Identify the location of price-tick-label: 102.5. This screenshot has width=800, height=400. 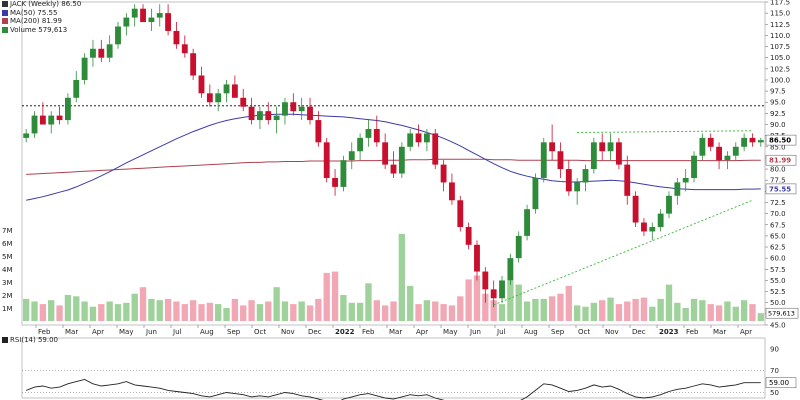
(780, 69).